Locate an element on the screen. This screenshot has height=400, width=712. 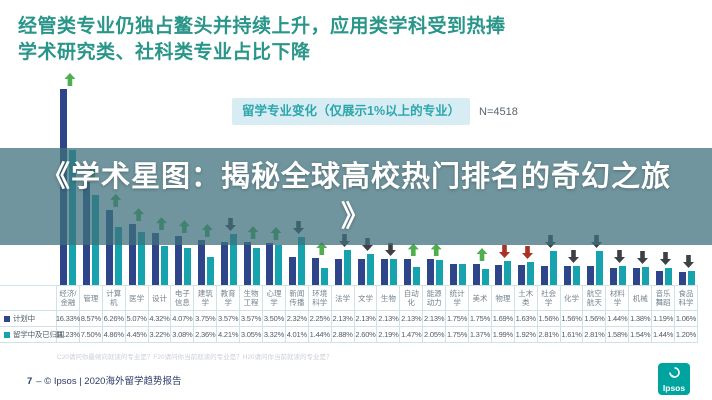
column-header: 统计学 is located at coordinates (458, 298).